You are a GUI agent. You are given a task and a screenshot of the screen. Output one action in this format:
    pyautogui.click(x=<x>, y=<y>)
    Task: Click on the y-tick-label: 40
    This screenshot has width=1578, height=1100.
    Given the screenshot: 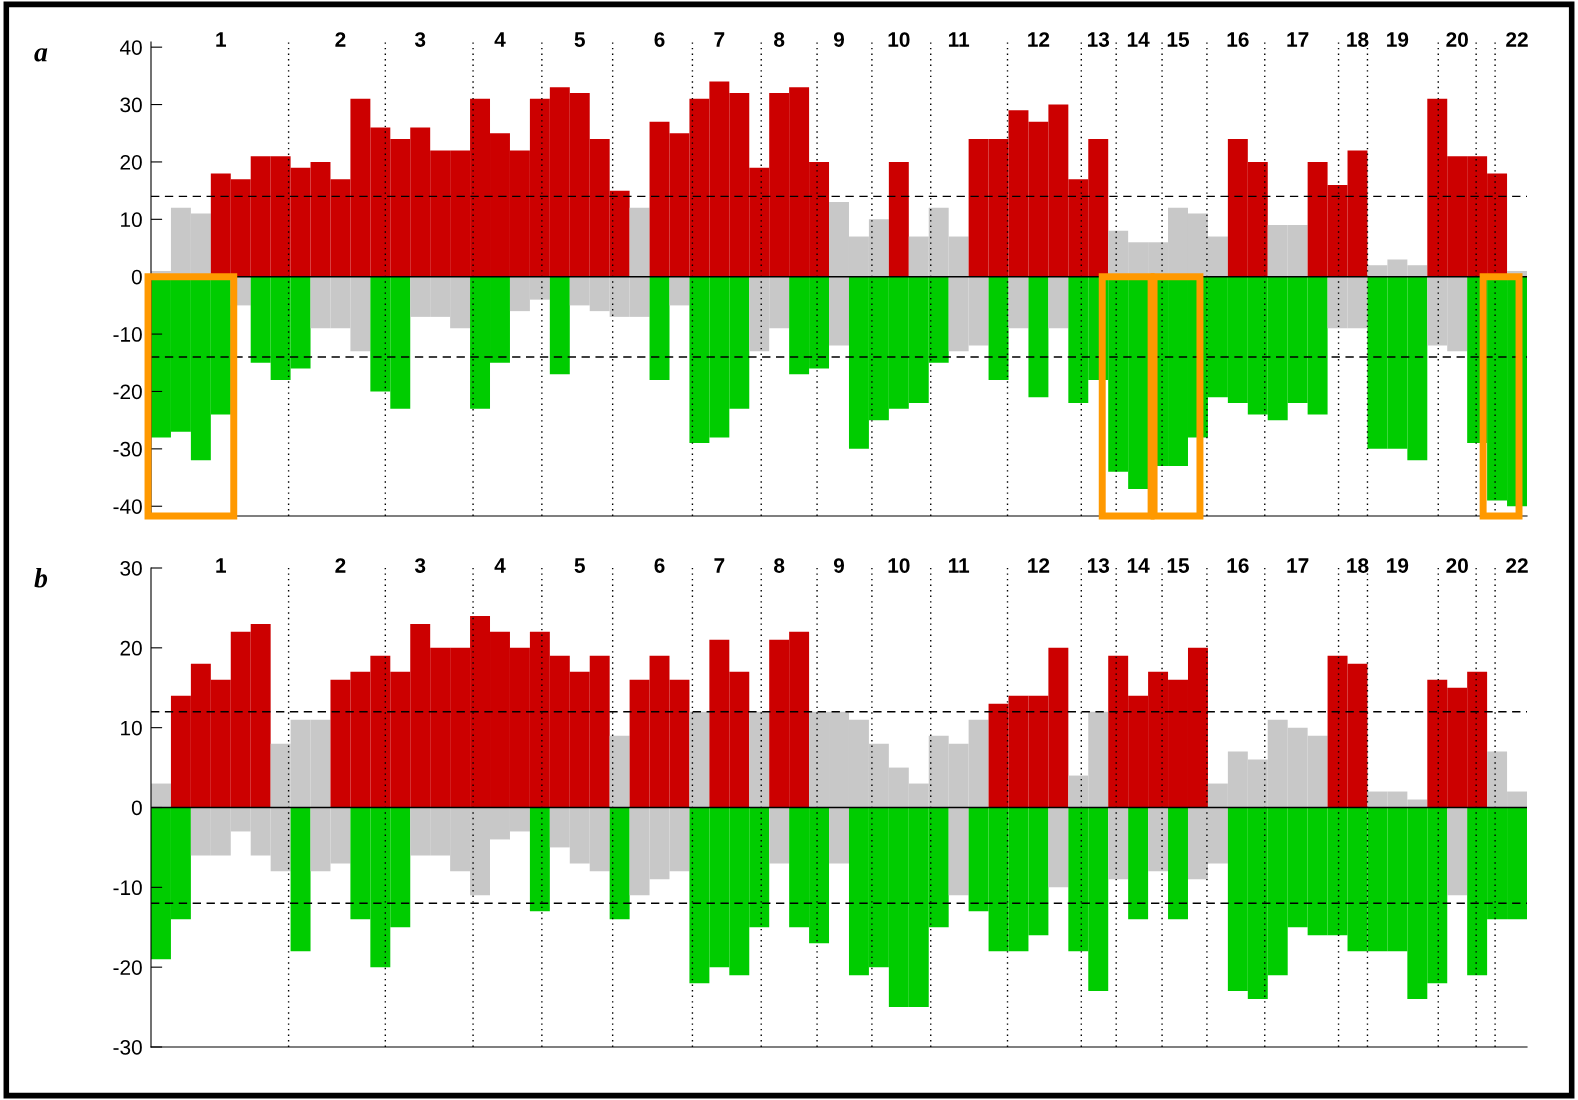 What is the action you would take?
    pyautogui.click(x=130, y=47)
    